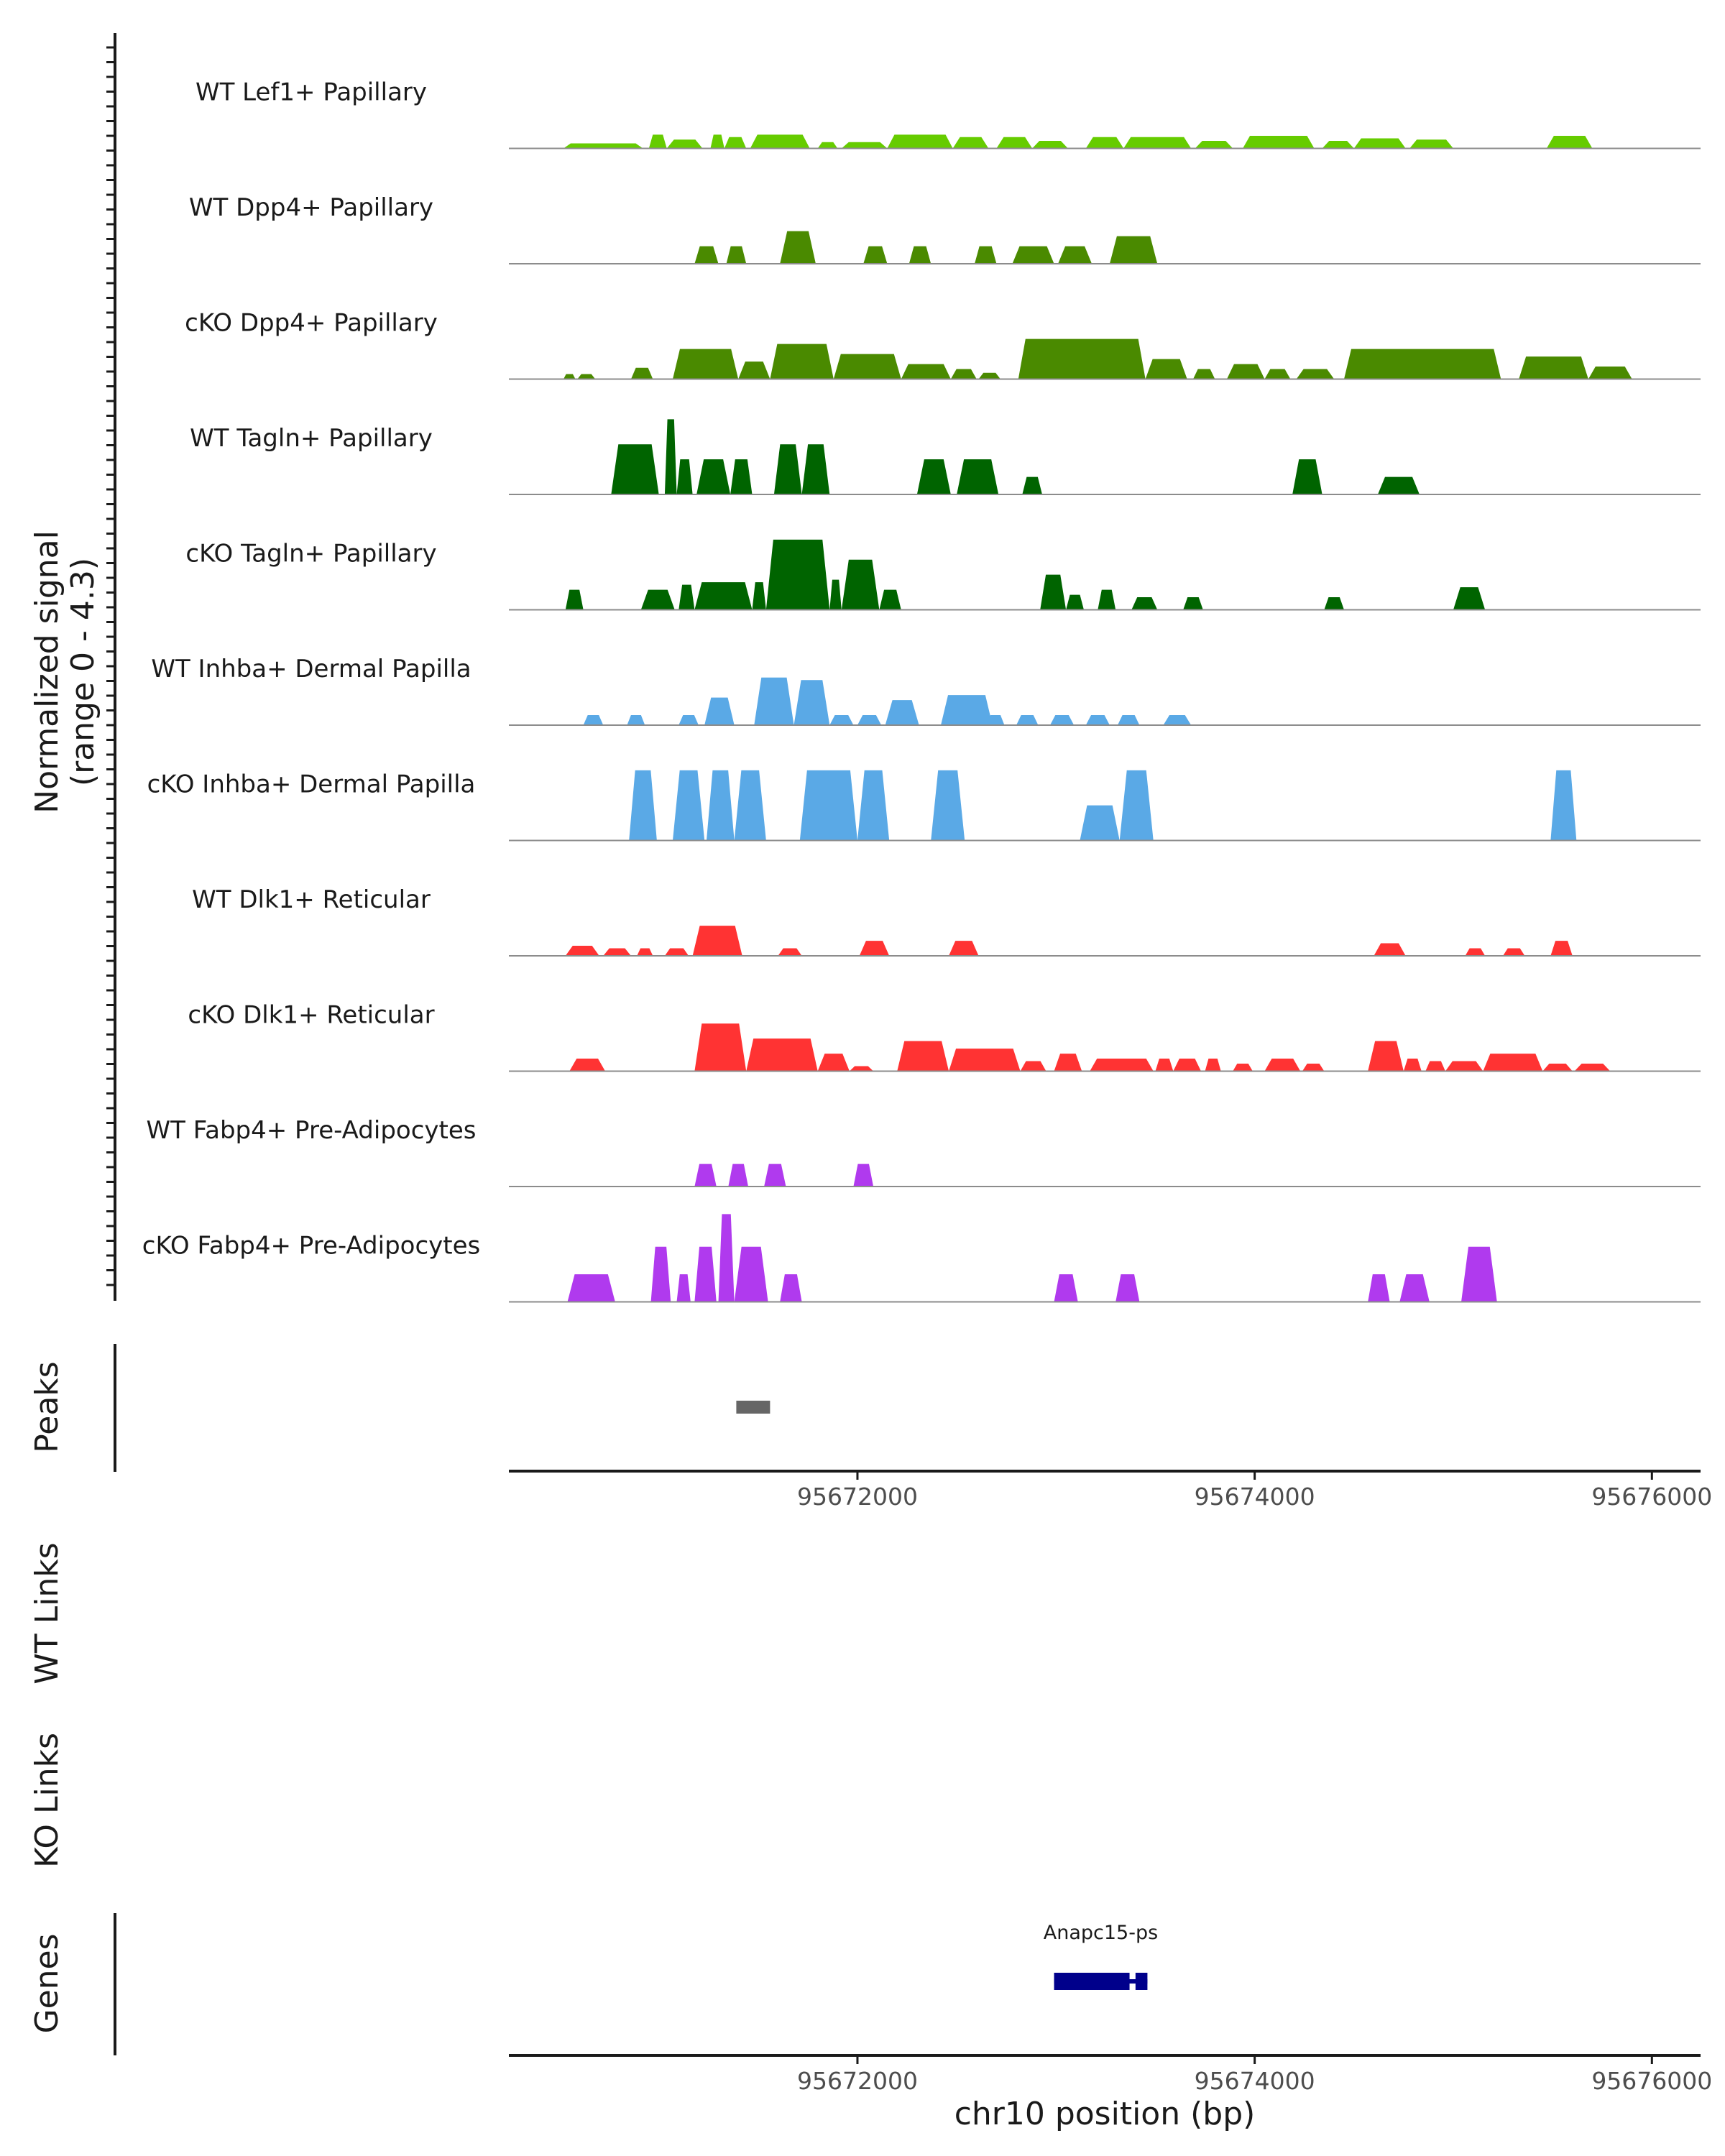  What do you see at coordinates (1254, 2075) in the screenshot?
I see `genes-x-ticks: 95672000 95674000 95676000` at bounding box center [1254, 2075].